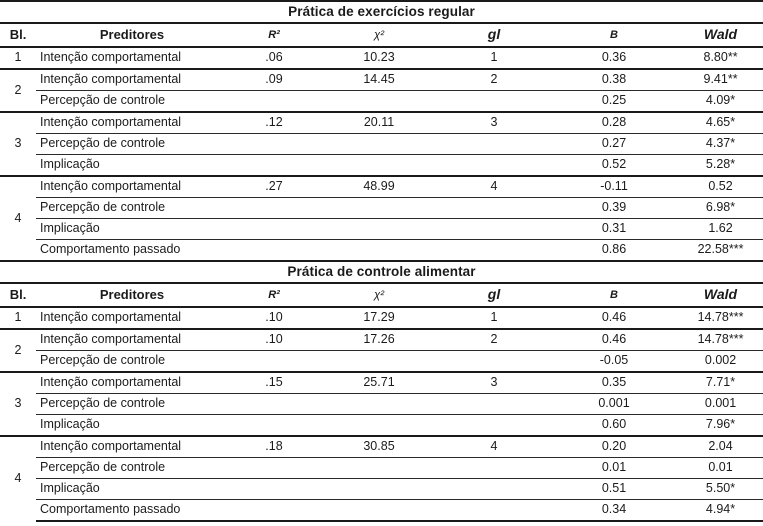 The width and height of the screenshot is (763, 526). What do you see at coordinates (614, 339) in the screenshot?
I see `b-cell: 0.46` at bounding box center [614, 339].